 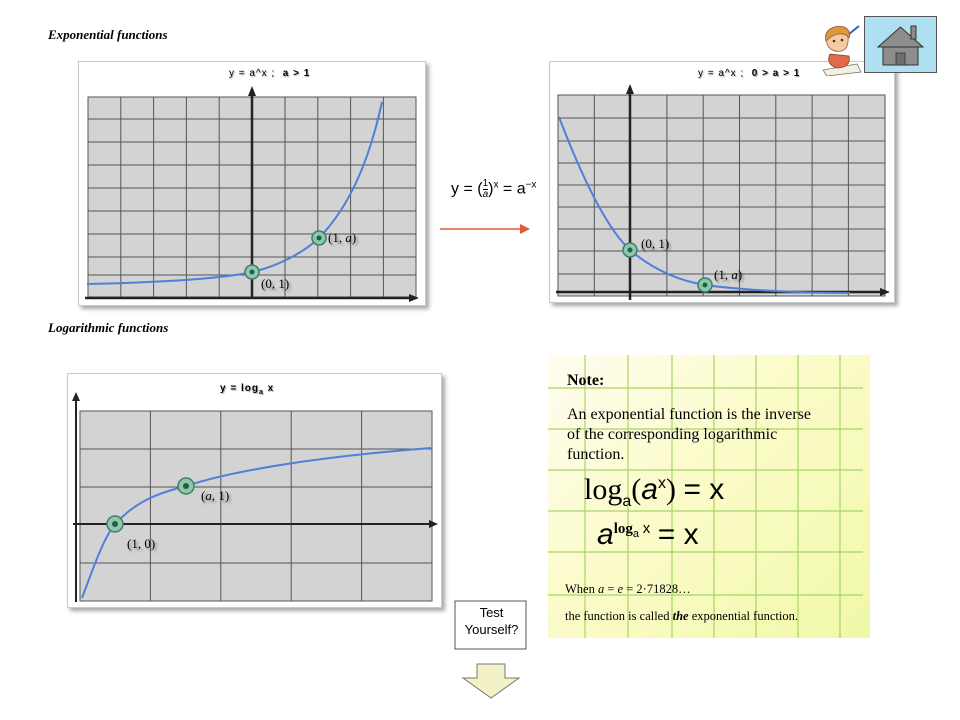 I want to click on reciprocal-base-formula: y = (1 a)x = a−x, so click(x=494, y=189).